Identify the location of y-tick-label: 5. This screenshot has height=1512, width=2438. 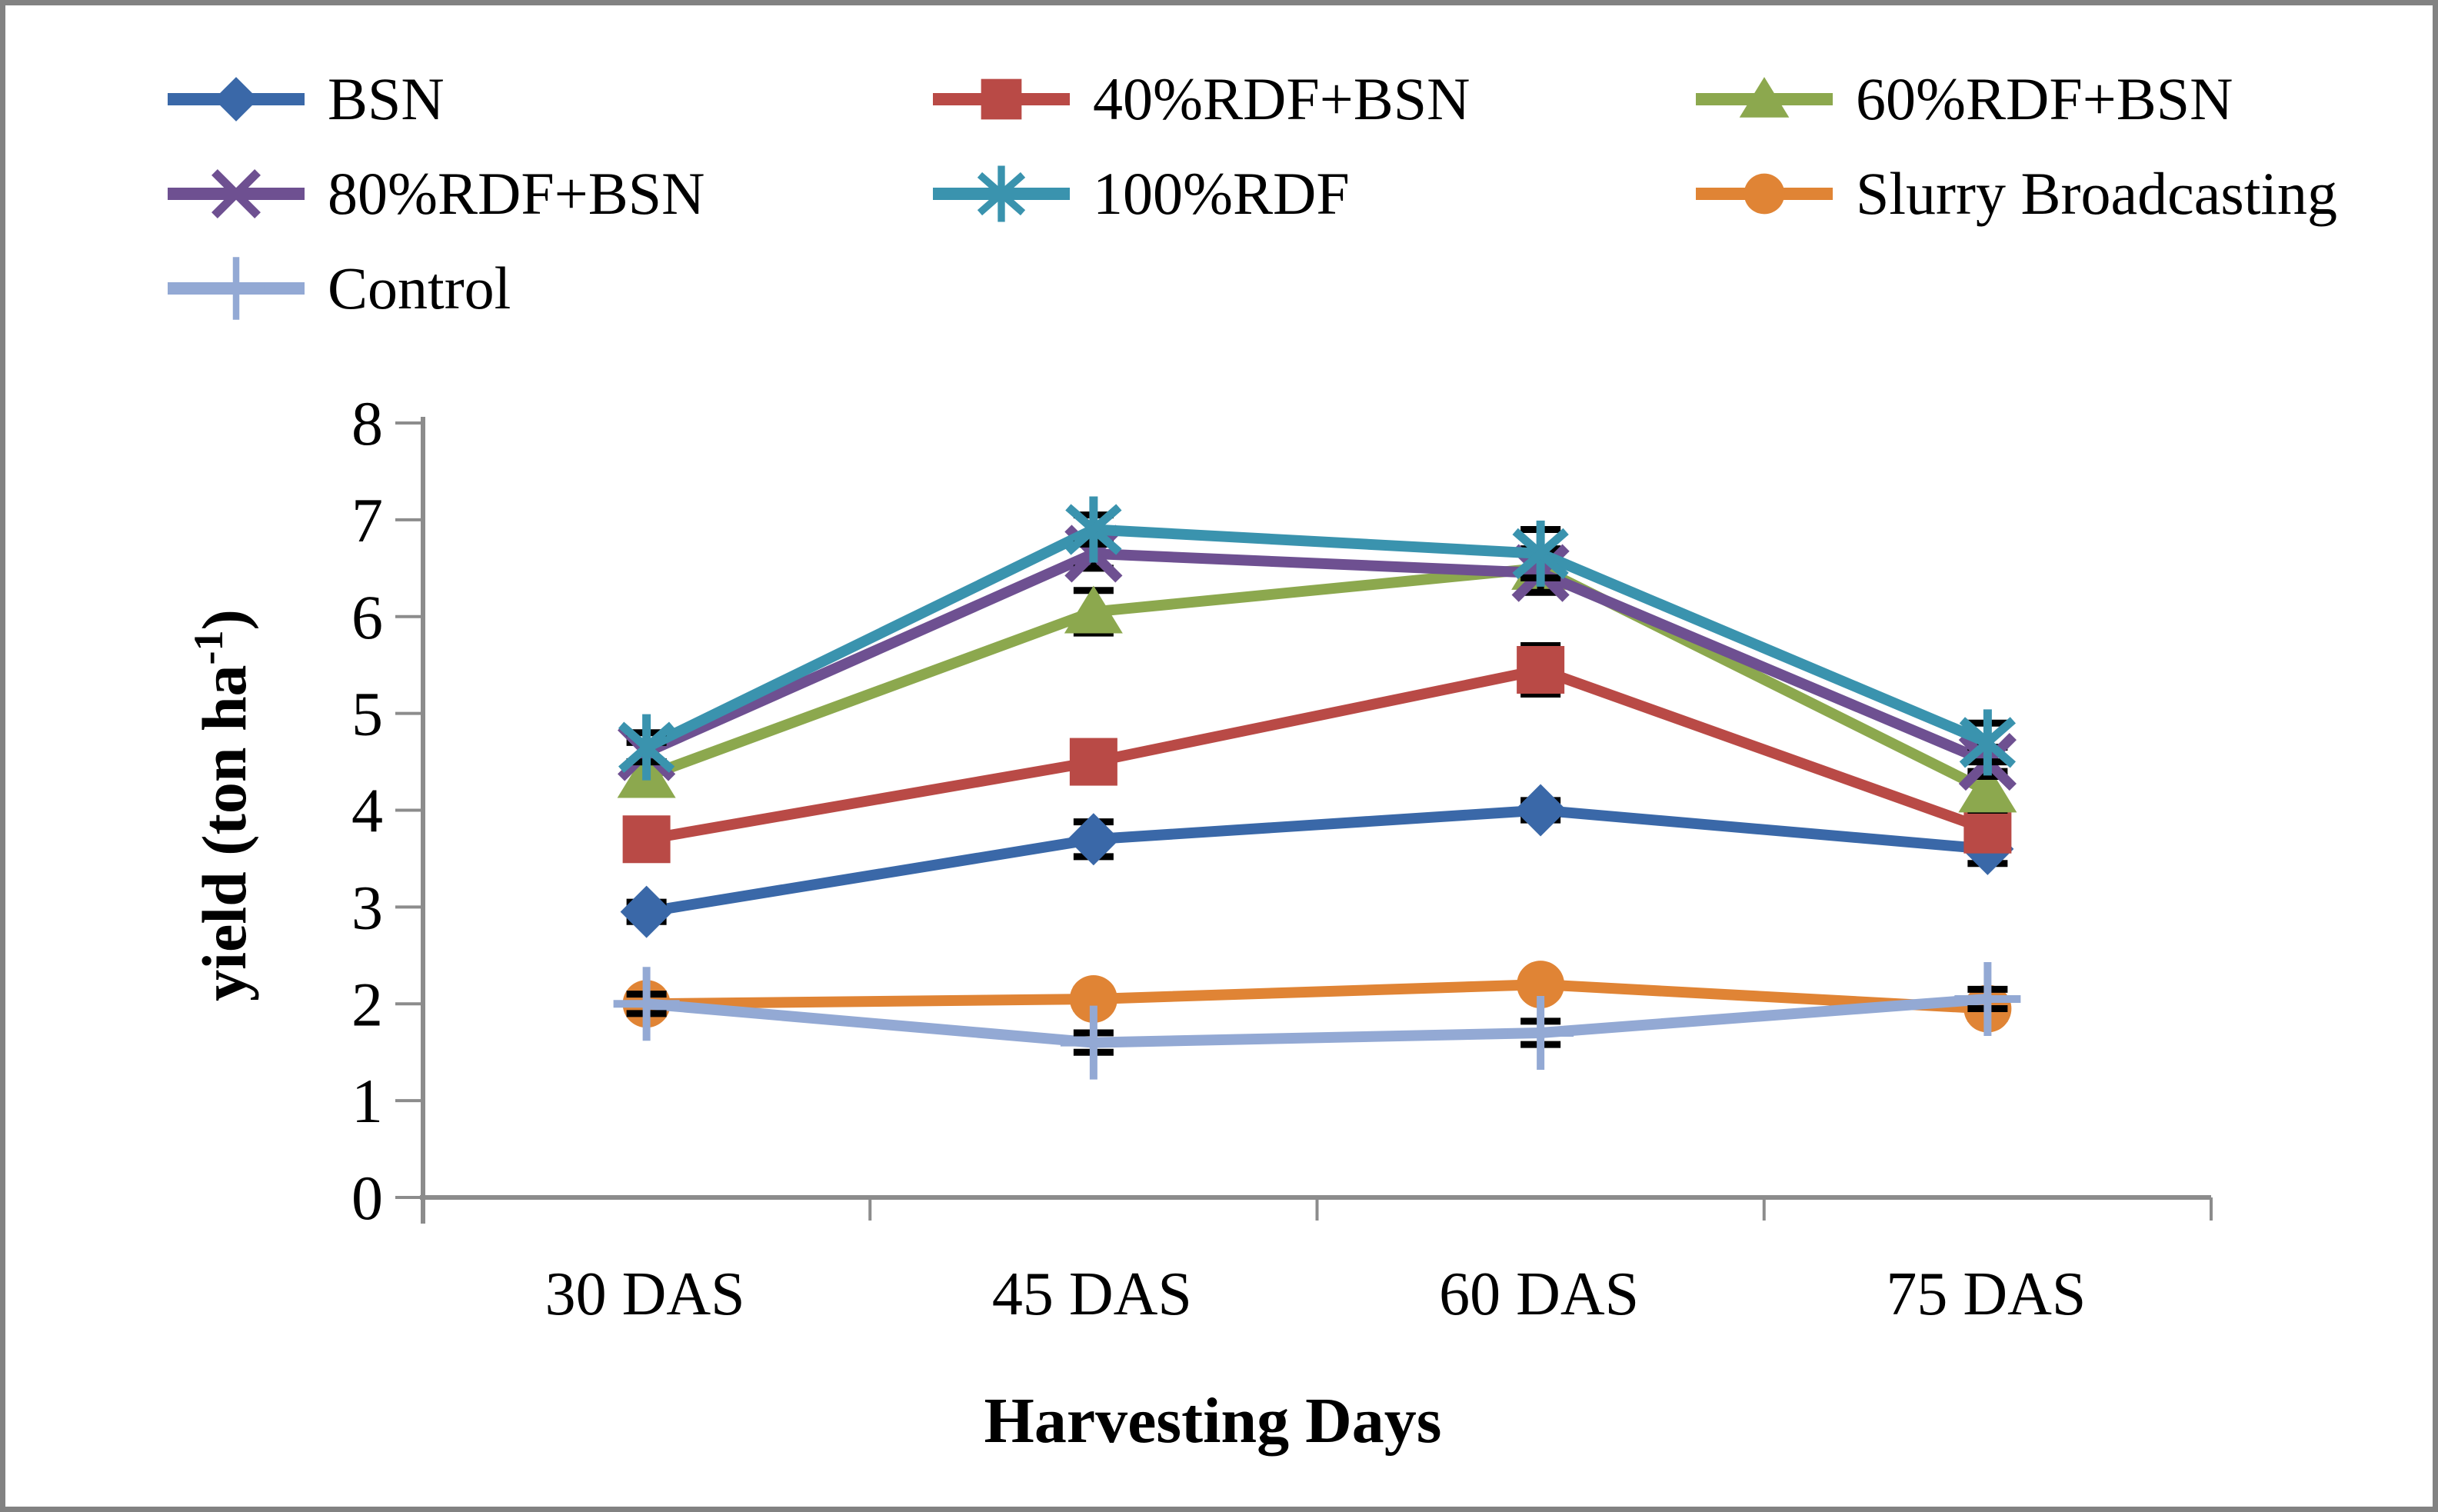
(367, 714).